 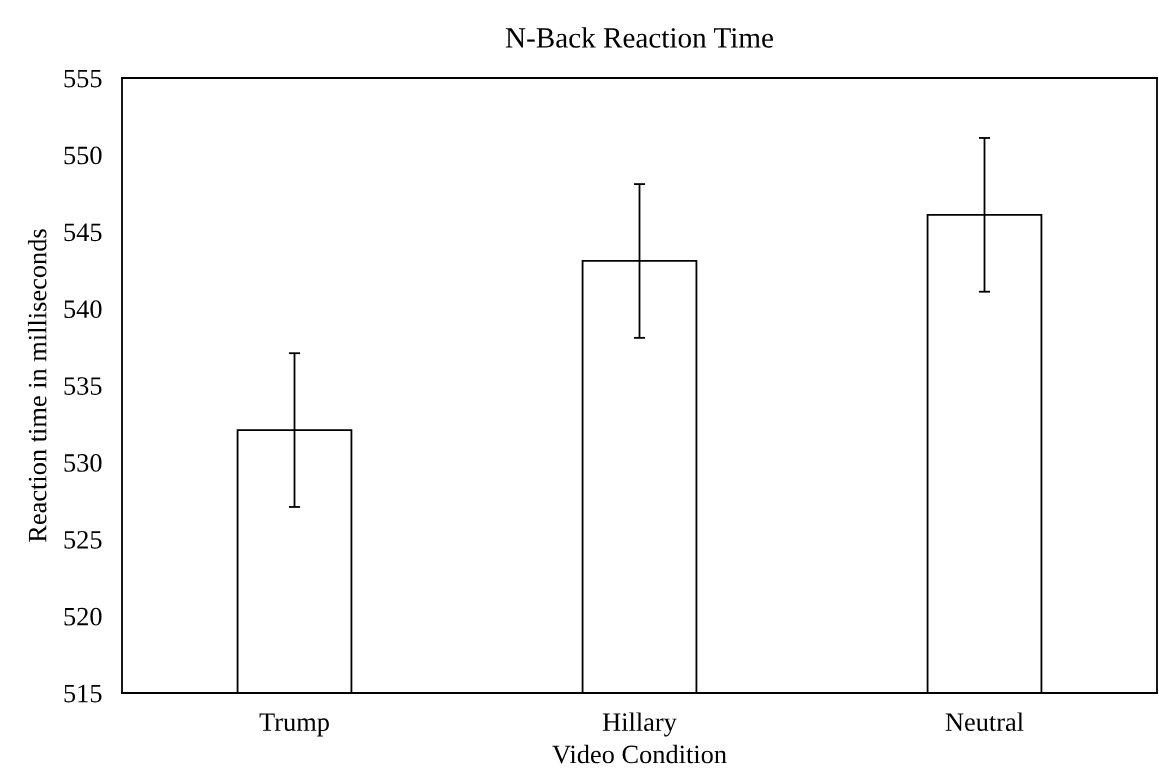 I want to click on y-tick-label: 555, so click(x=83, y=78).